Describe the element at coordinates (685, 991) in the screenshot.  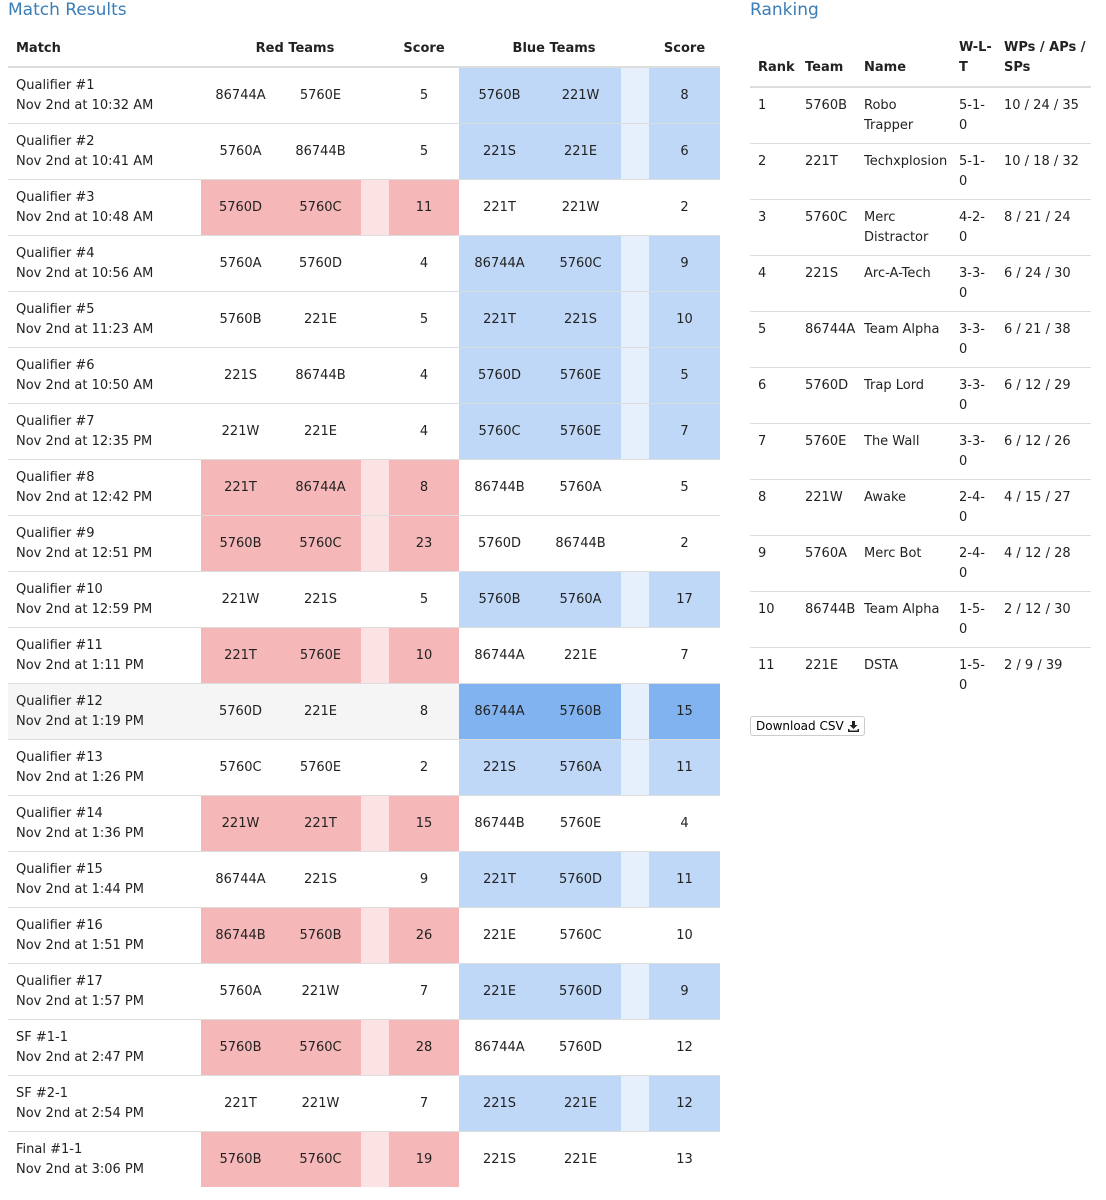
I see `blue-score: 9` at that location.